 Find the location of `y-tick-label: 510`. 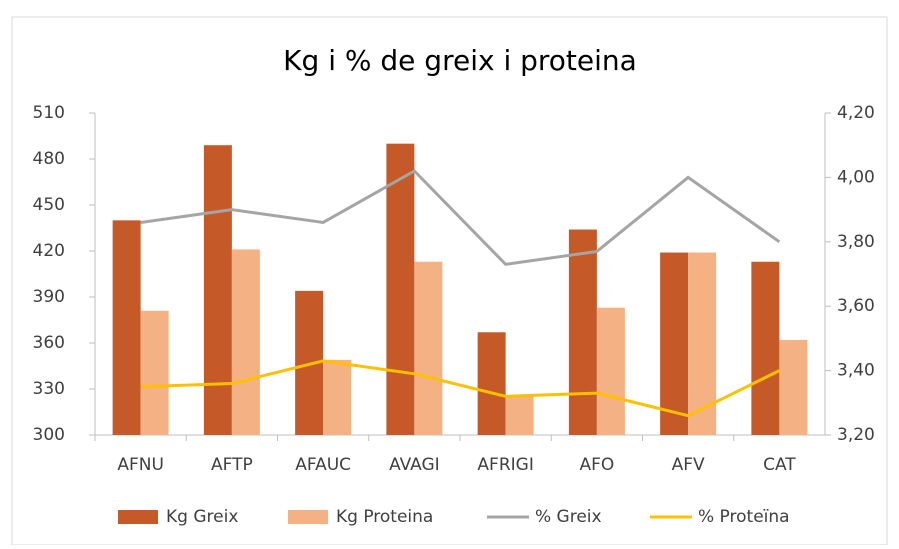

y-tick-label: 510 is located at coordinates (49, 113).